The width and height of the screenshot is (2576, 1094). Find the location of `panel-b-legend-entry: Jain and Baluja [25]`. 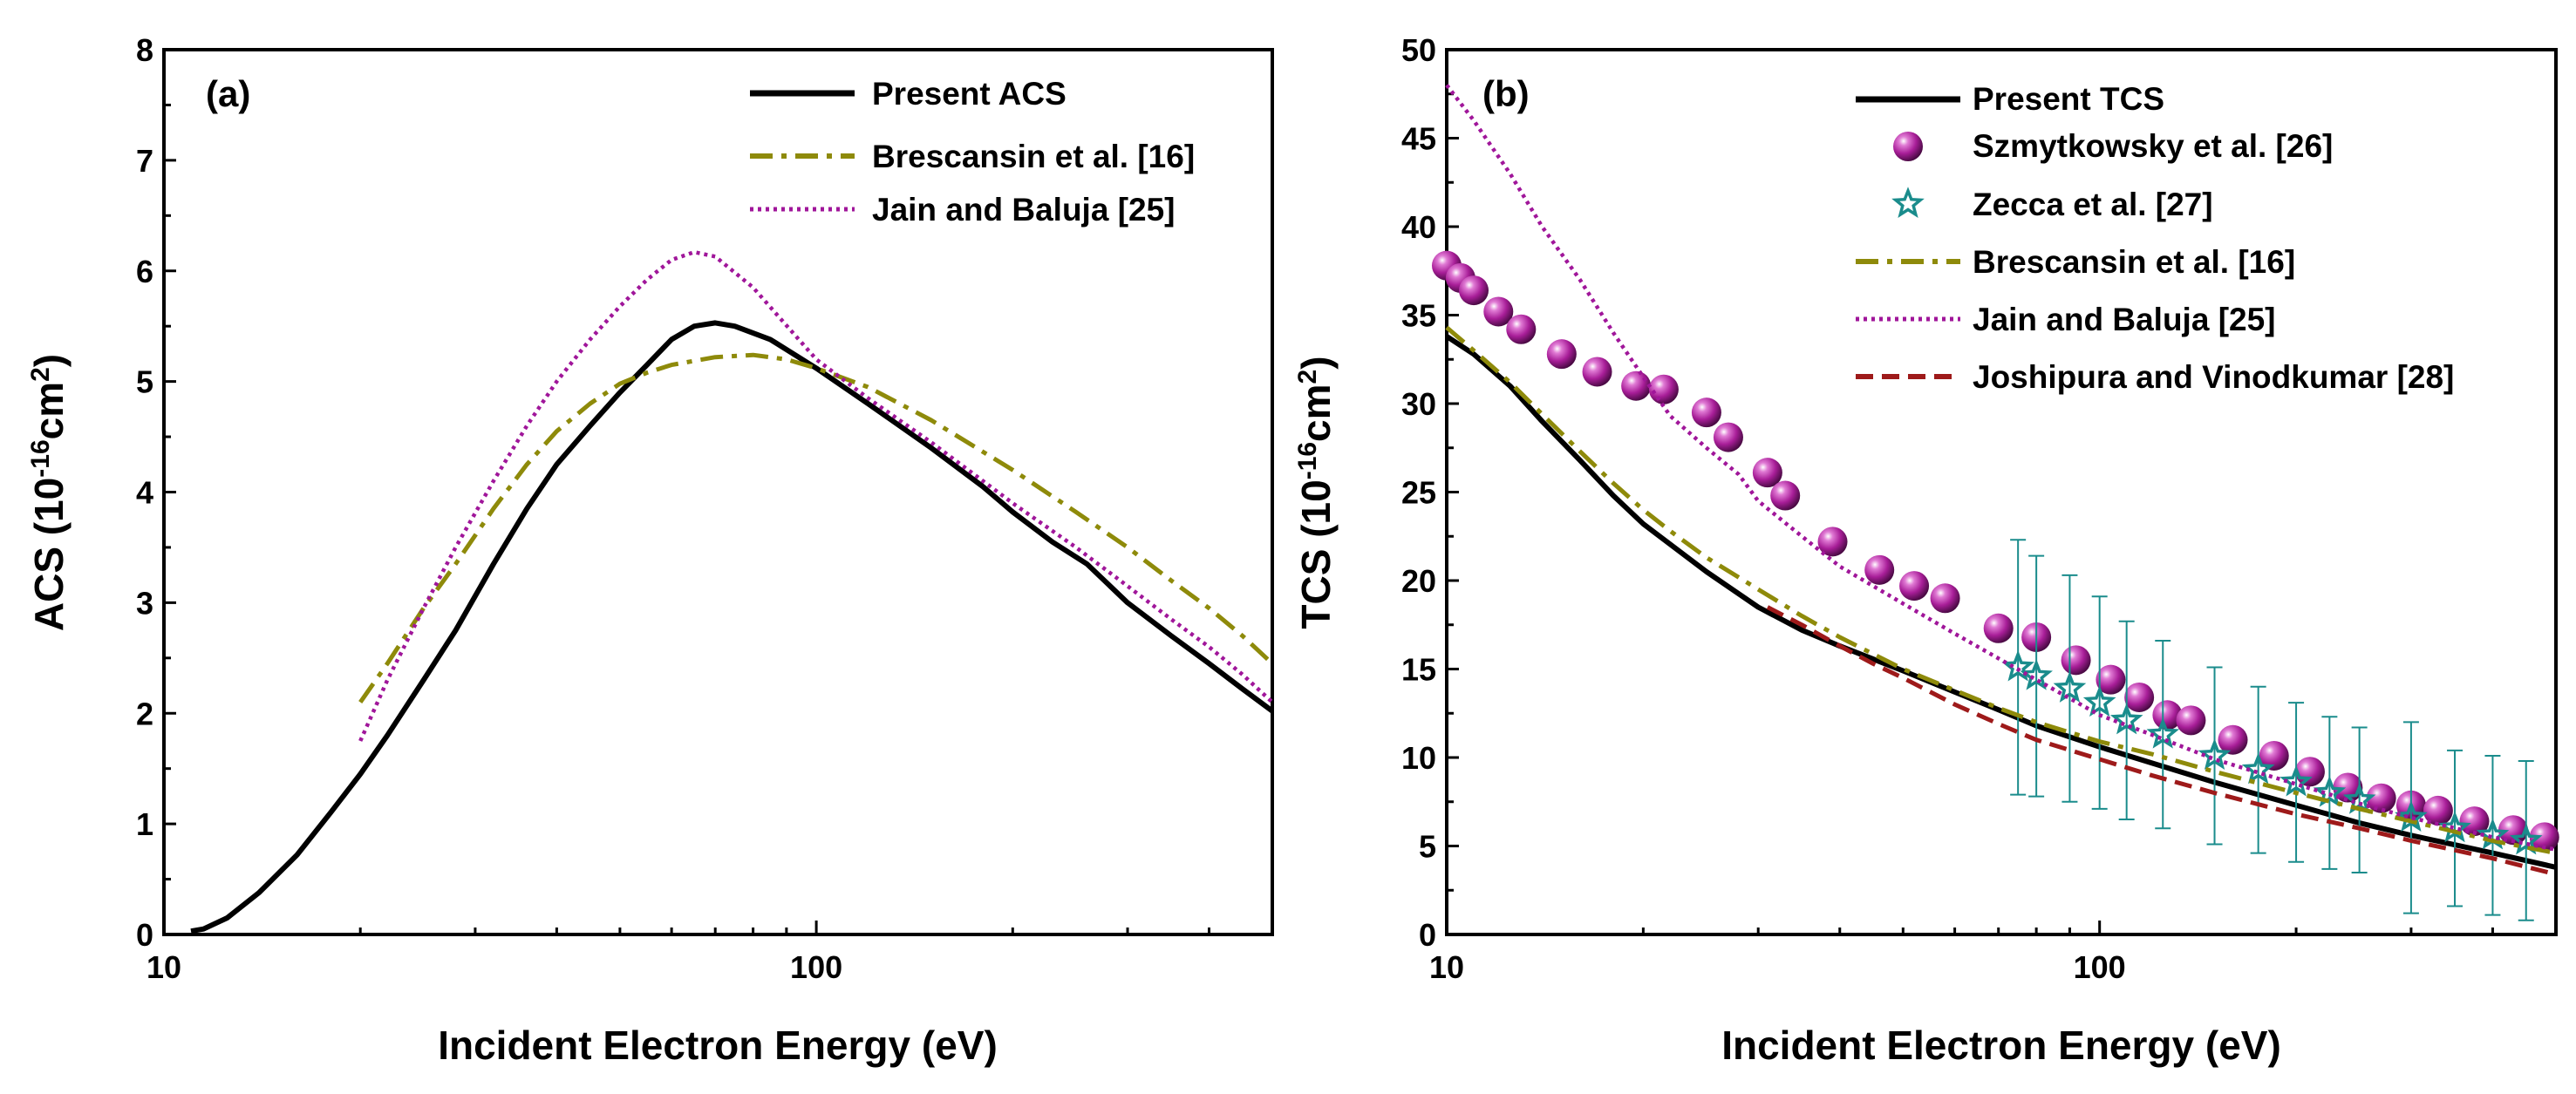

panel-b-legend-entry: Jain and Baluja [25] is located at coordinates (2066, 319).